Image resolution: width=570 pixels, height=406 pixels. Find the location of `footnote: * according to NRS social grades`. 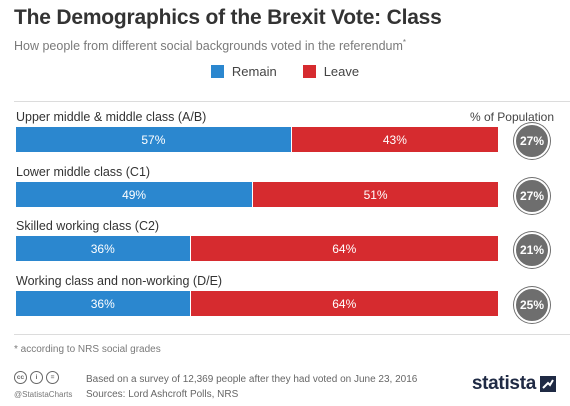

footnote: * according to NRS social grades is located at coordinates (87, 349).